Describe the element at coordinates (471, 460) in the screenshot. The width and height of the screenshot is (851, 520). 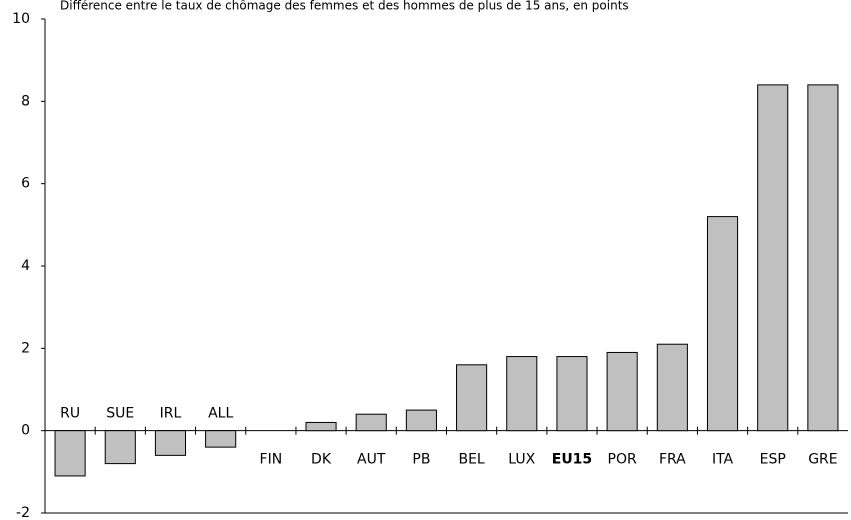
I see `x-tick-label: BEL` at that location.